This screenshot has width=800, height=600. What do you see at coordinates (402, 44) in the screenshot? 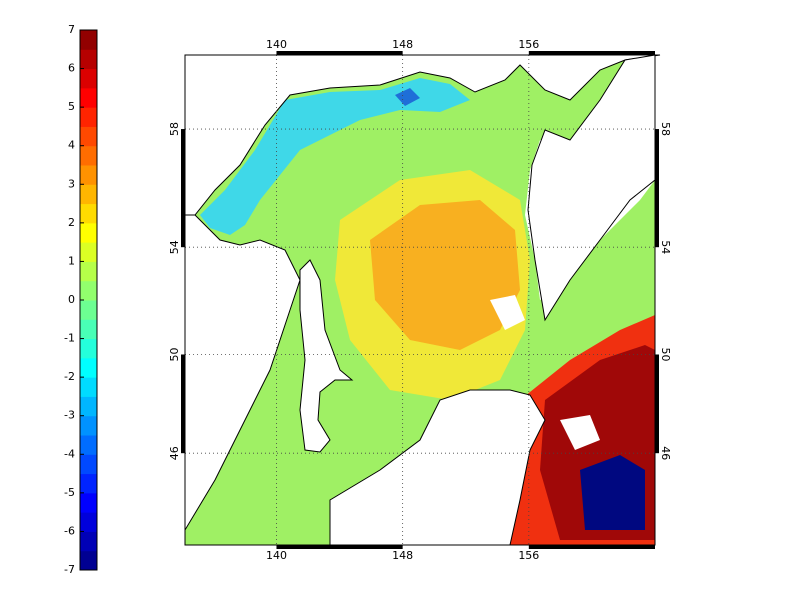
I see `lon-label-top: 148` at bounding box center [402, 44].